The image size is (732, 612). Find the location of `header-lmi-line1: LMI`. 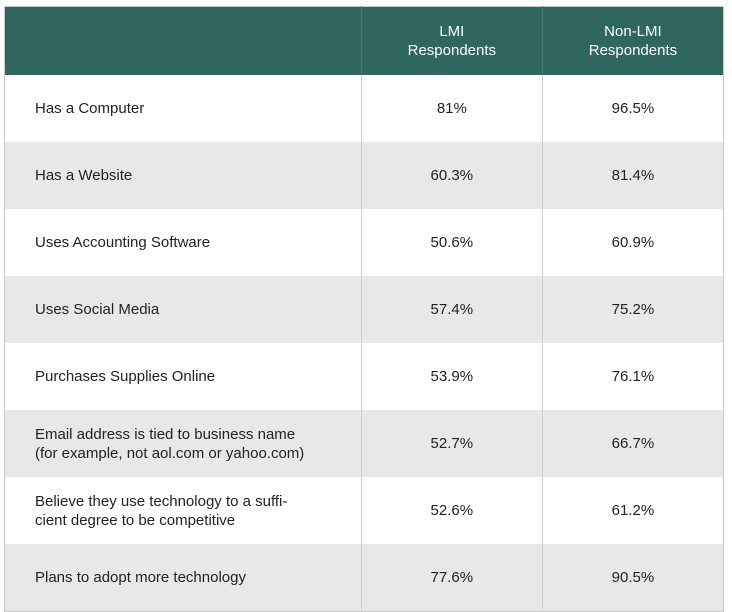

header-lmi-line1: LMI is located at coordinates (452, 31).